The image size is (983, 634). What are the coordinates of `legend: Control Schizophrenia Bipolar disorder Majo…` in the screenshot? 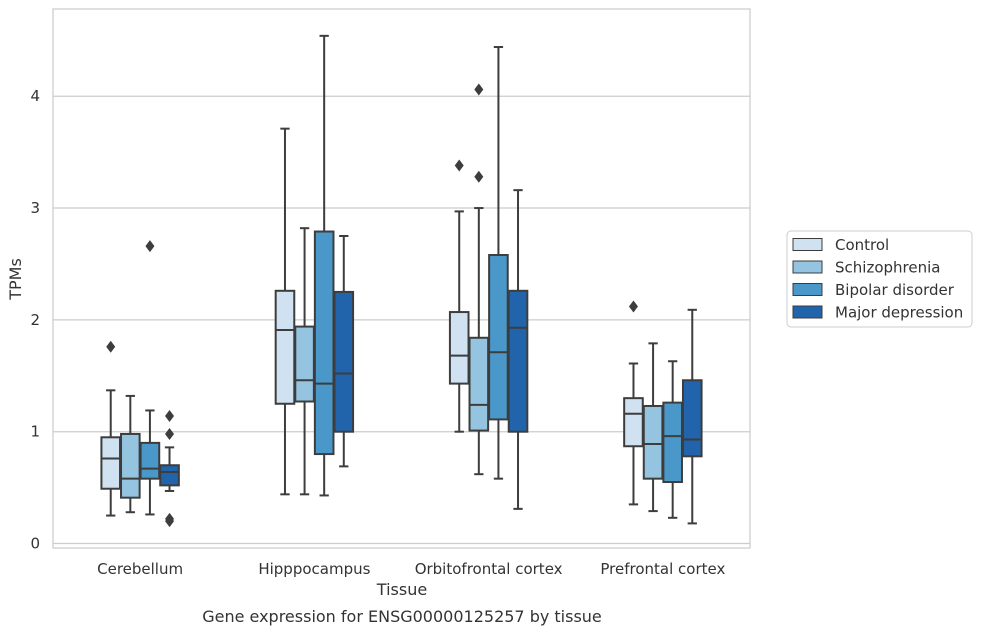 It's located at (879, 279).